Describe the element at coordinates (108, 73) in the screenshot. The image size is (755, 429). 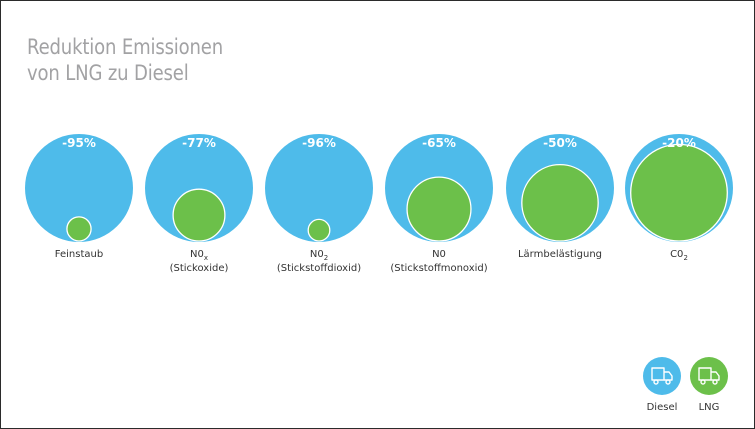
I see `chart-title-line-2: von LNG zu Diesel` at that location.